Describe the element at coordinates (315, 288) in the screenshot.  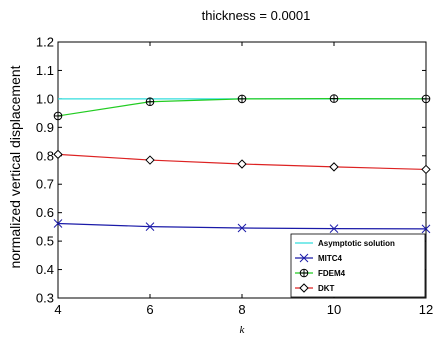
I see `legend-entry: DKT` at that location.